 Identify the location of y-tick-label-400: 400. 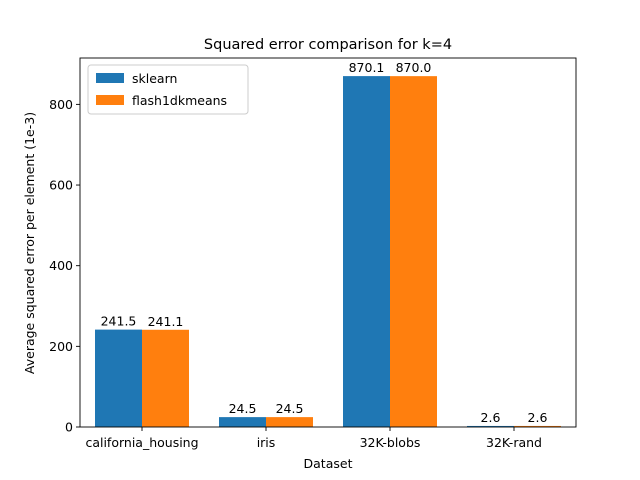
(61, 265).